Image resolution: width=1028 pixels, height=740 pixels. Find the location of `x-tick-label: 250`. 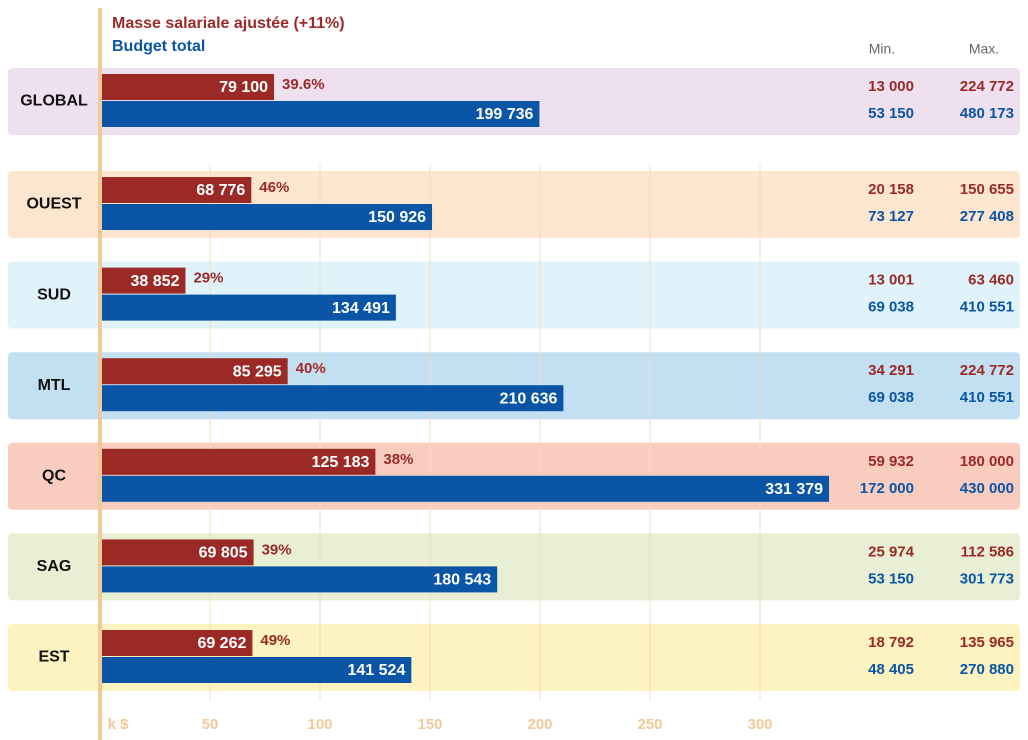

x-tick-label: 250 is located at coordinates (649, 724).